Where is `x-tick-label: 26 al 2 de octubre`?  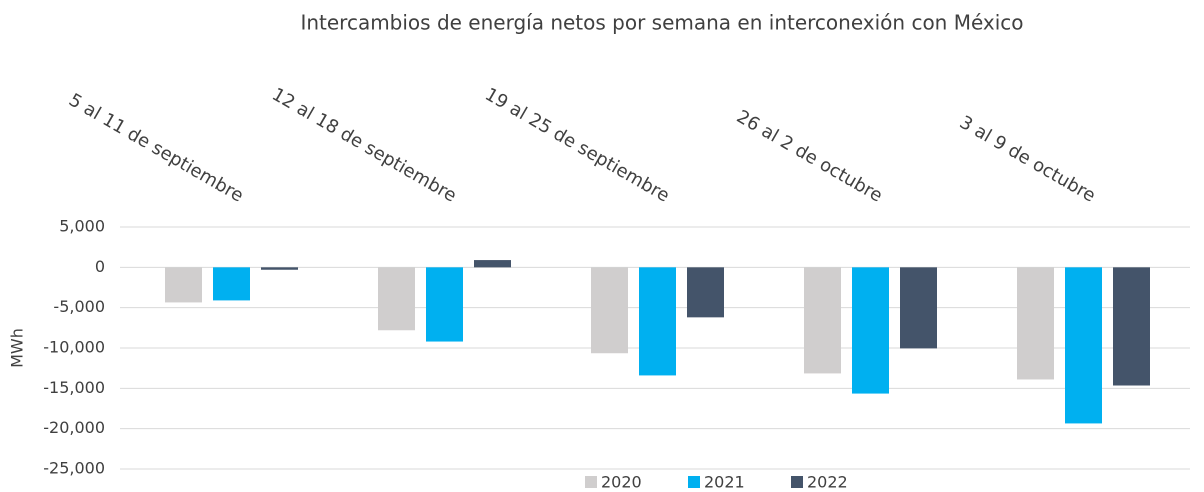 x-tick-label: 26 al 2 de octubre is located at coordinates (809, 156).